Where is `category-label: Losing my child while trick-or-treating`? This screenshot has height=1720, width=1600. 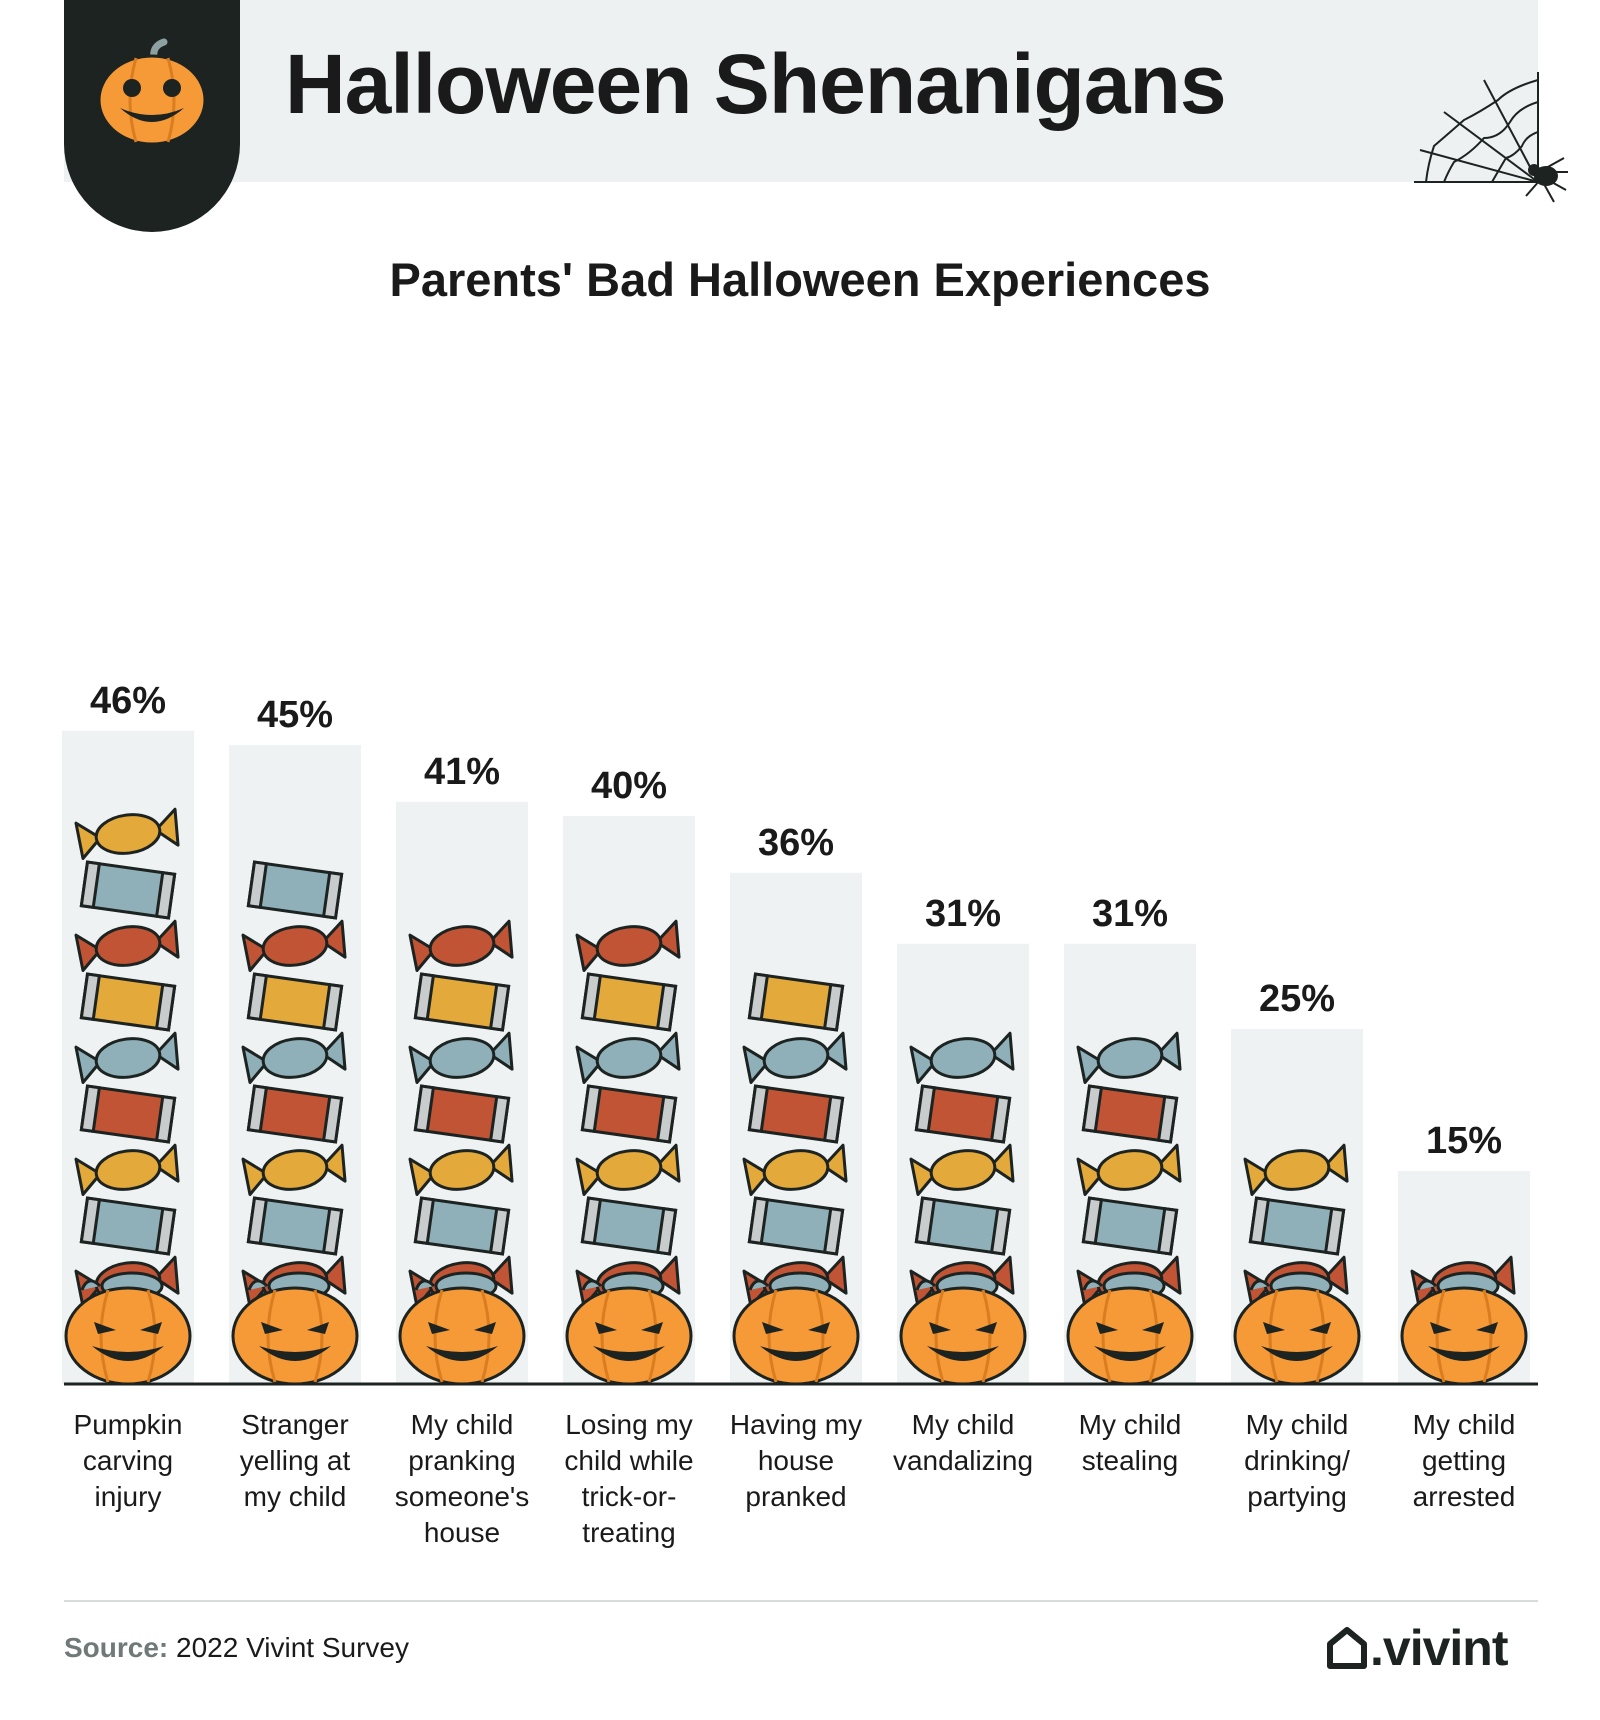
category-label: Losing my child while trick-or-treating is located at coordinates (628, 1478).